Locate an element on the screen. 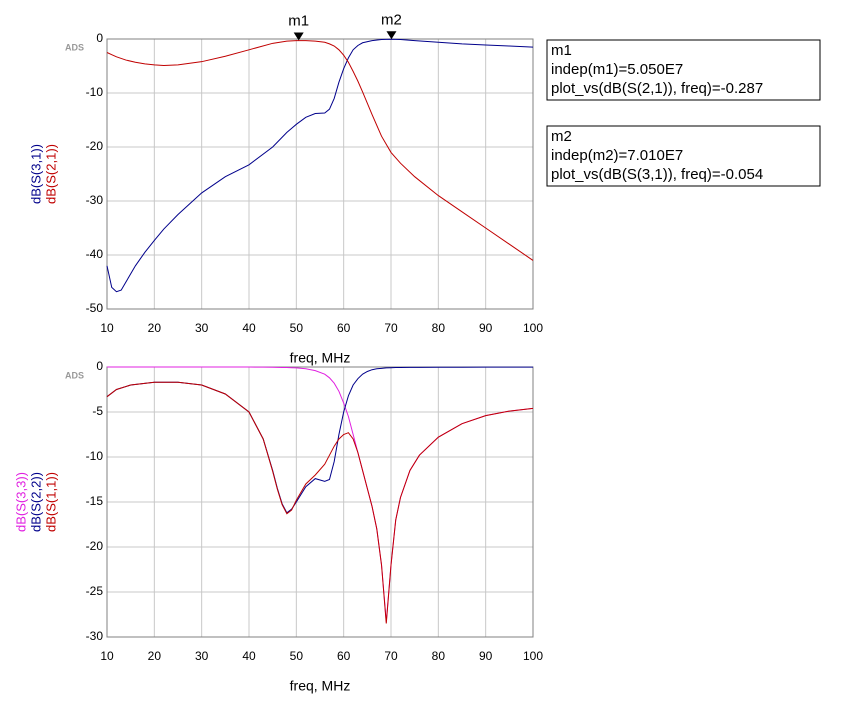 The height and width of the screenshot is (709, 861). y-axis-label: dB(S(1,1)) is located at coordinates (50, 502).